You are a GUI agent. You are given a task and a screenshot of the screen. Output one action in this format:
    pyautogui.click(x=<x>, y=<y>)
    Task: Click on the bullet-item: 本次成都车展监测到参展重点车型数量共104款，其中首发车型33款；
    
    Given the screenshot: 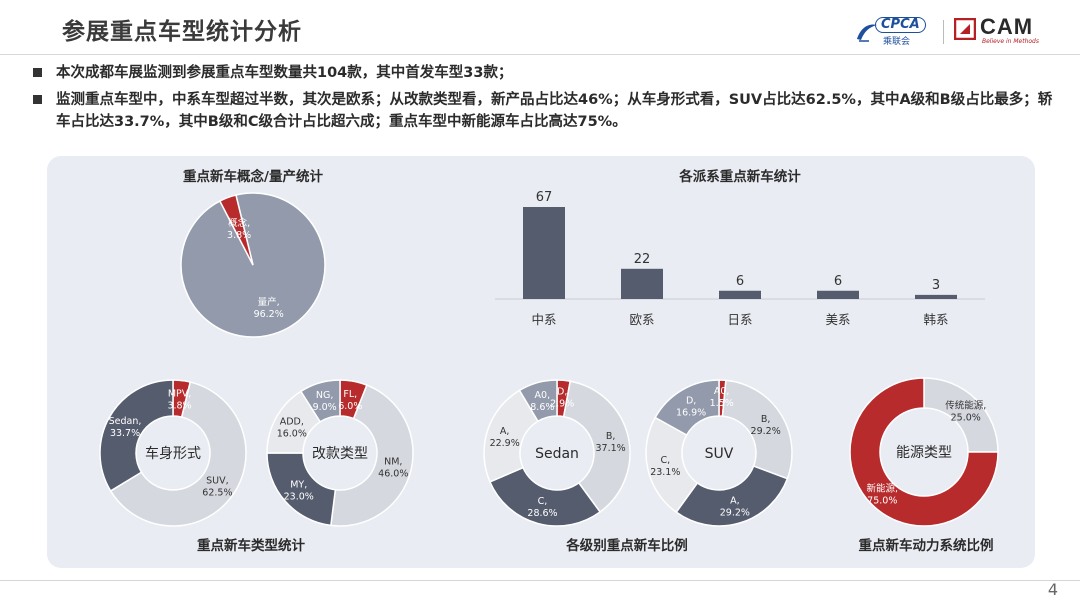 What is the action you would take?
    pyautogui.click(x=545, y=73)
    